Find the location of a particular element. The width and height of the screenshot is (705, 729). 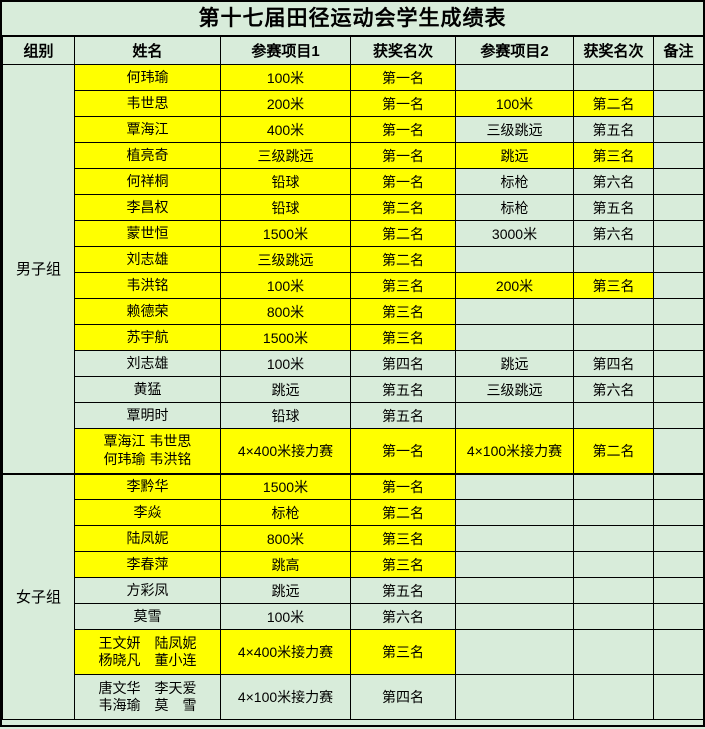

cell-name: 覃海江 韦世思 何玮瑜 韦洪铭 is located at coordinates (147, 451).